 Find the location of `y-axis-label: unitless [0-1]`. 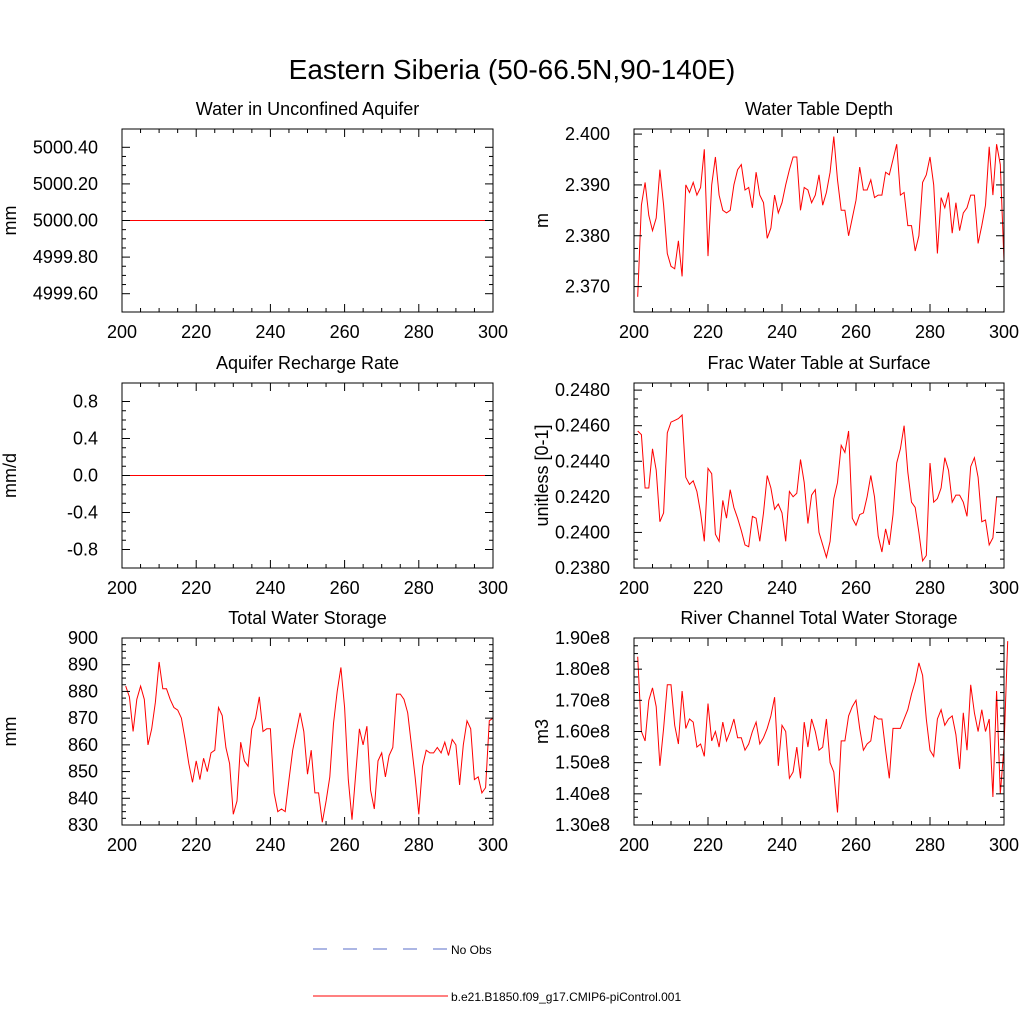

y-axis-label: unitless [0-1] is located at coordinates (542, 475).